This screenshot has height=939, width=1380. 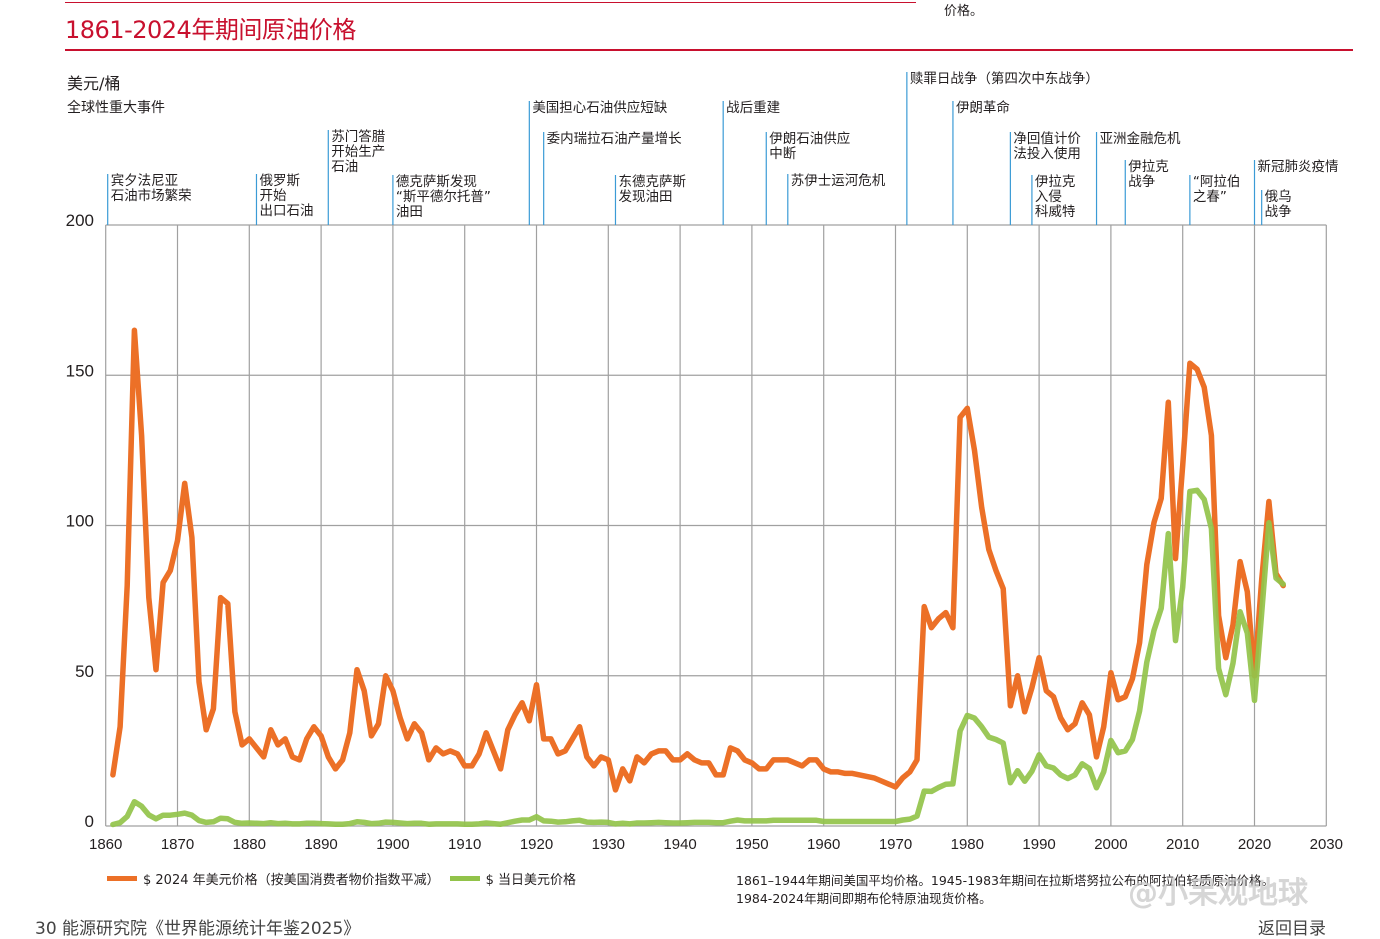 I want to click on y-tick-label: 200, so click(x=80, y=220).